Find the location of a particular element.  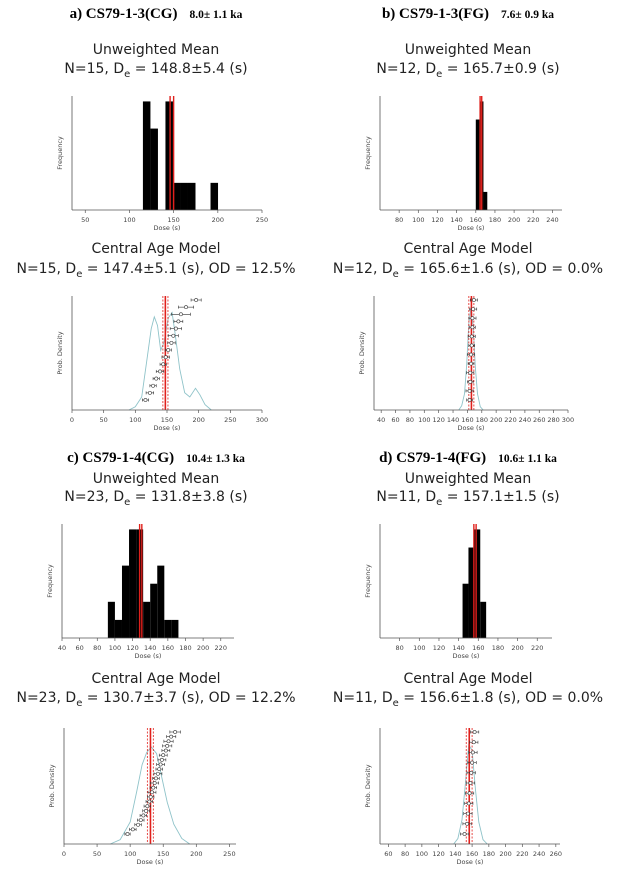

panel-title: a) CS79-1-3(CG) 8.0± 1.1 ka is located at coordinates (156, 14).